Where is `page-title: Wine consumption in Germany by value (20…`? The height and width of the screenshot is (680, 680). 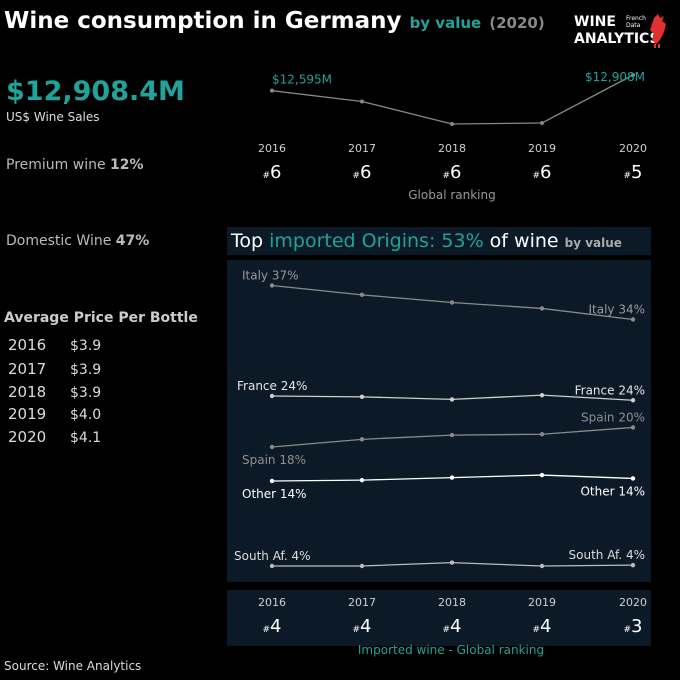 page-title: Wine consumption in Germany by value (20… is located at coordinates (274, 21).